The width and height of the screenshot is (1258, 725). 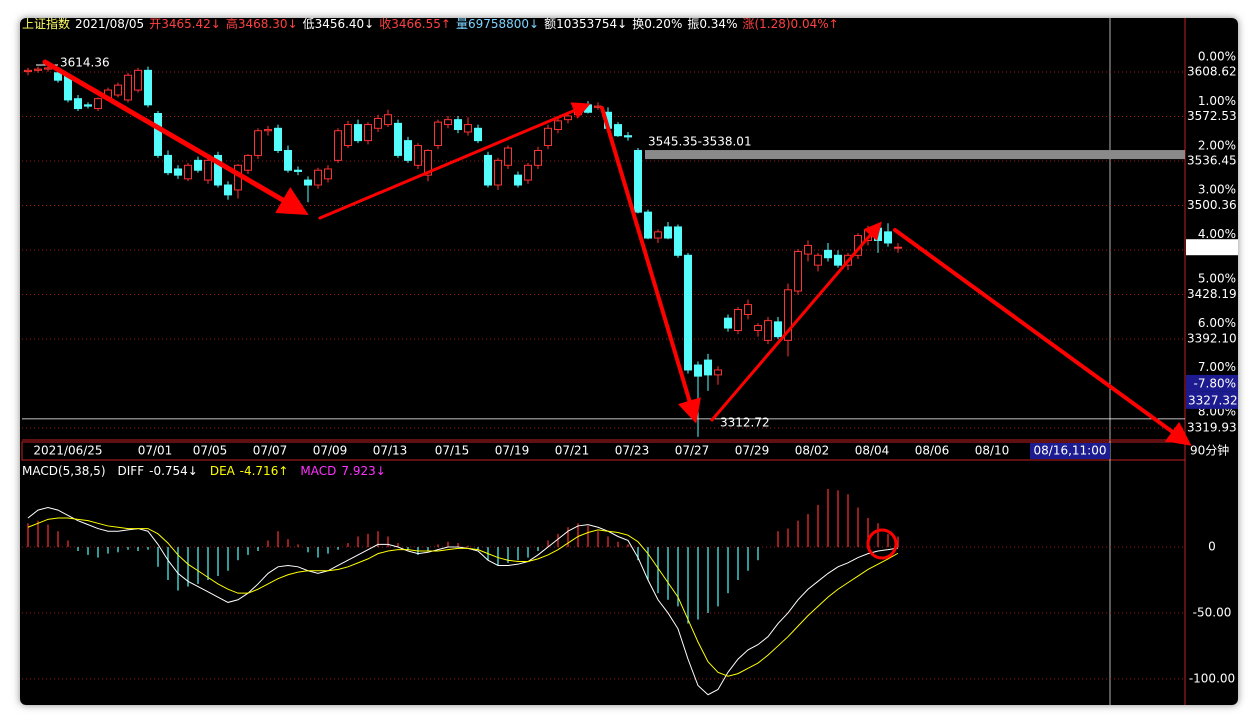 I want to click on macd-title: MACD(5,38,5), so click(x=64, y=471).